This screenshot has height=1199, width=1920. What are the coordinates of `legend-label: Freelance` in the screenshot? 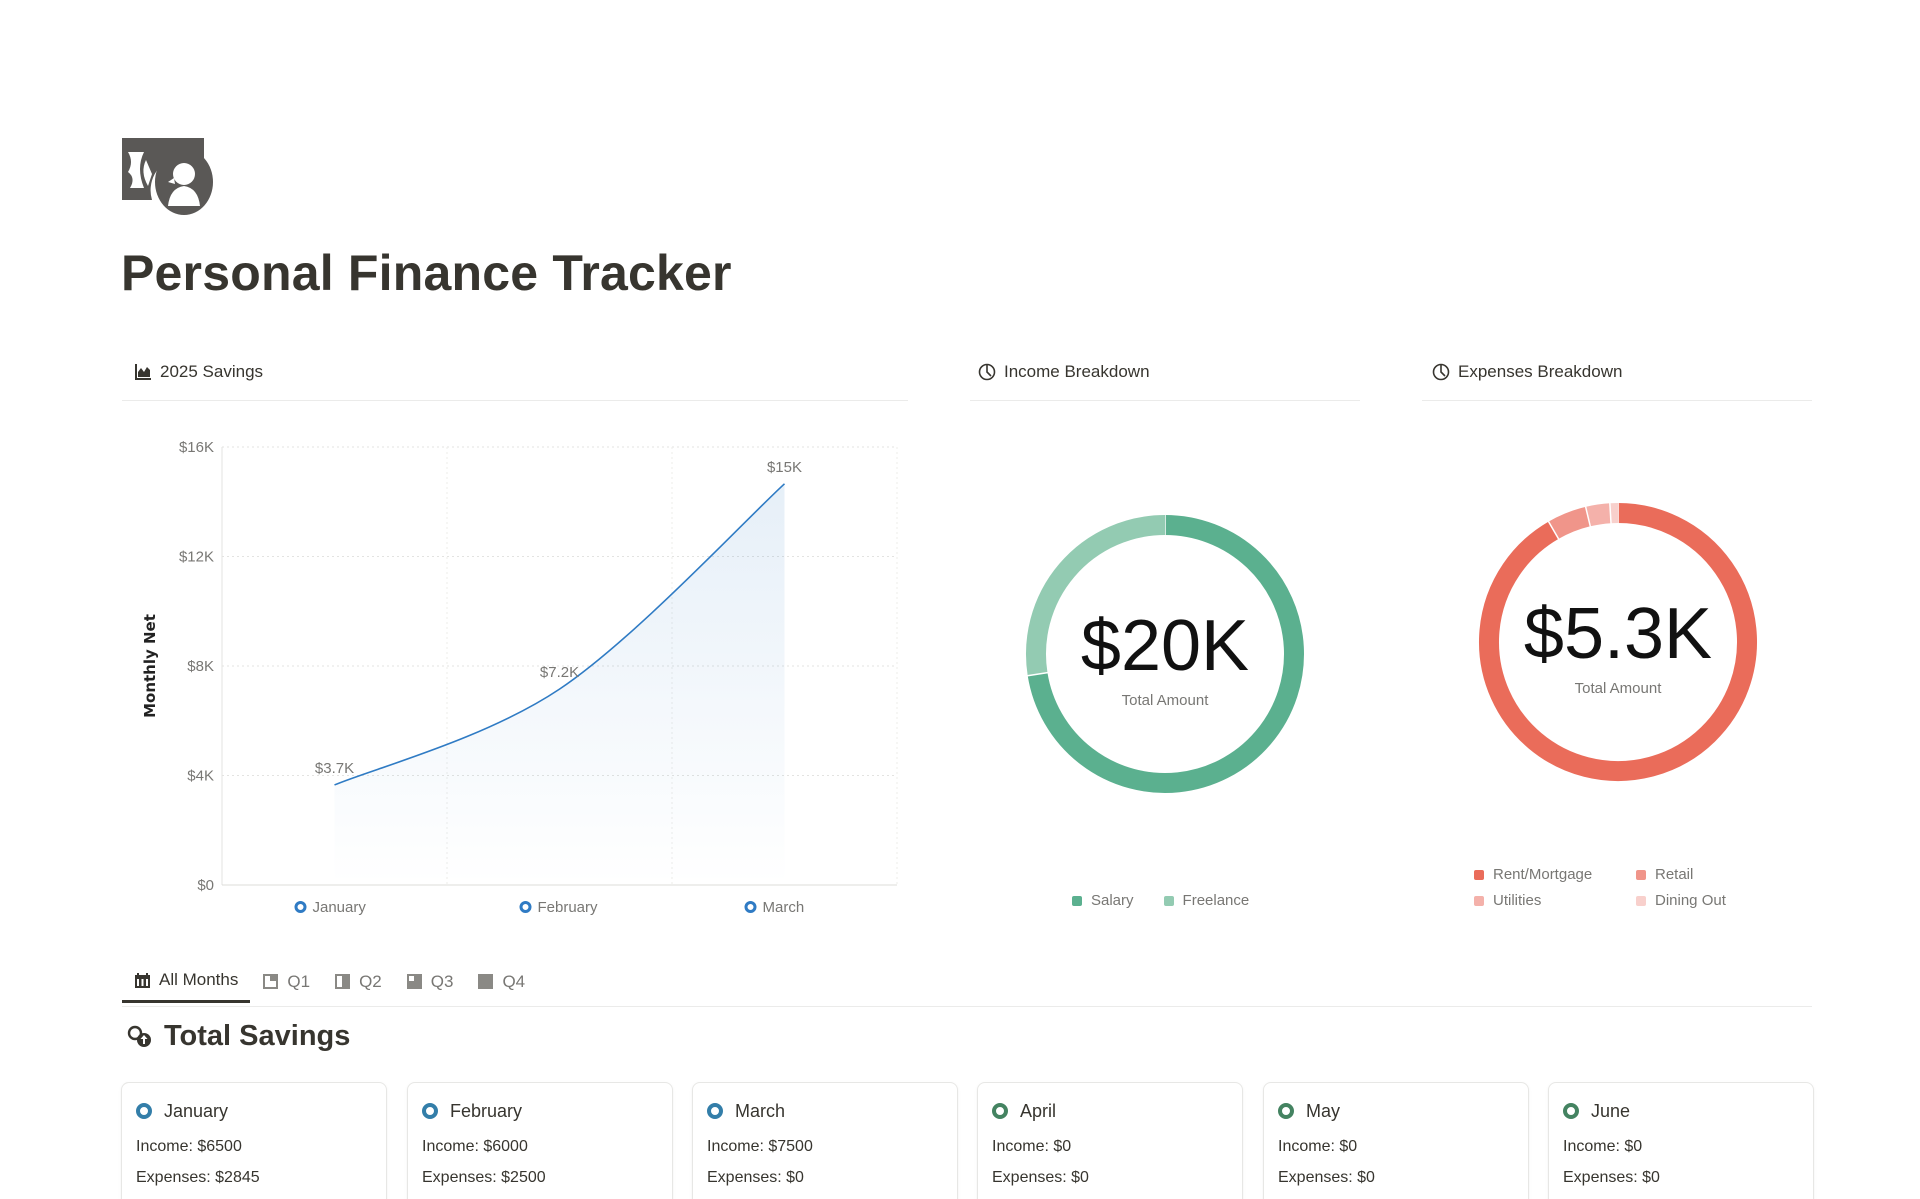 It's located at (1216, 900).